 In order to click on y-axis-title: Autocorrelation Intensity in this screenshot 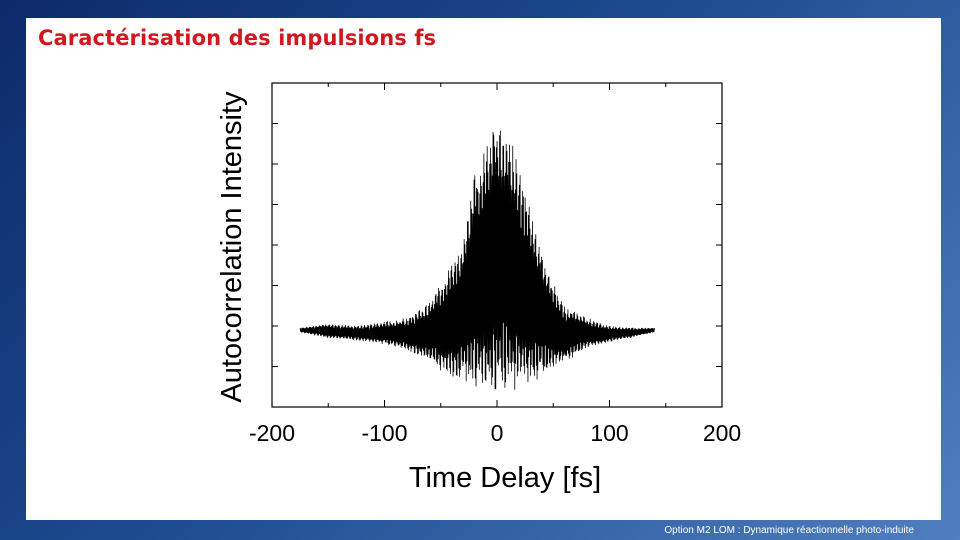, I will do `click(232, 247)`.